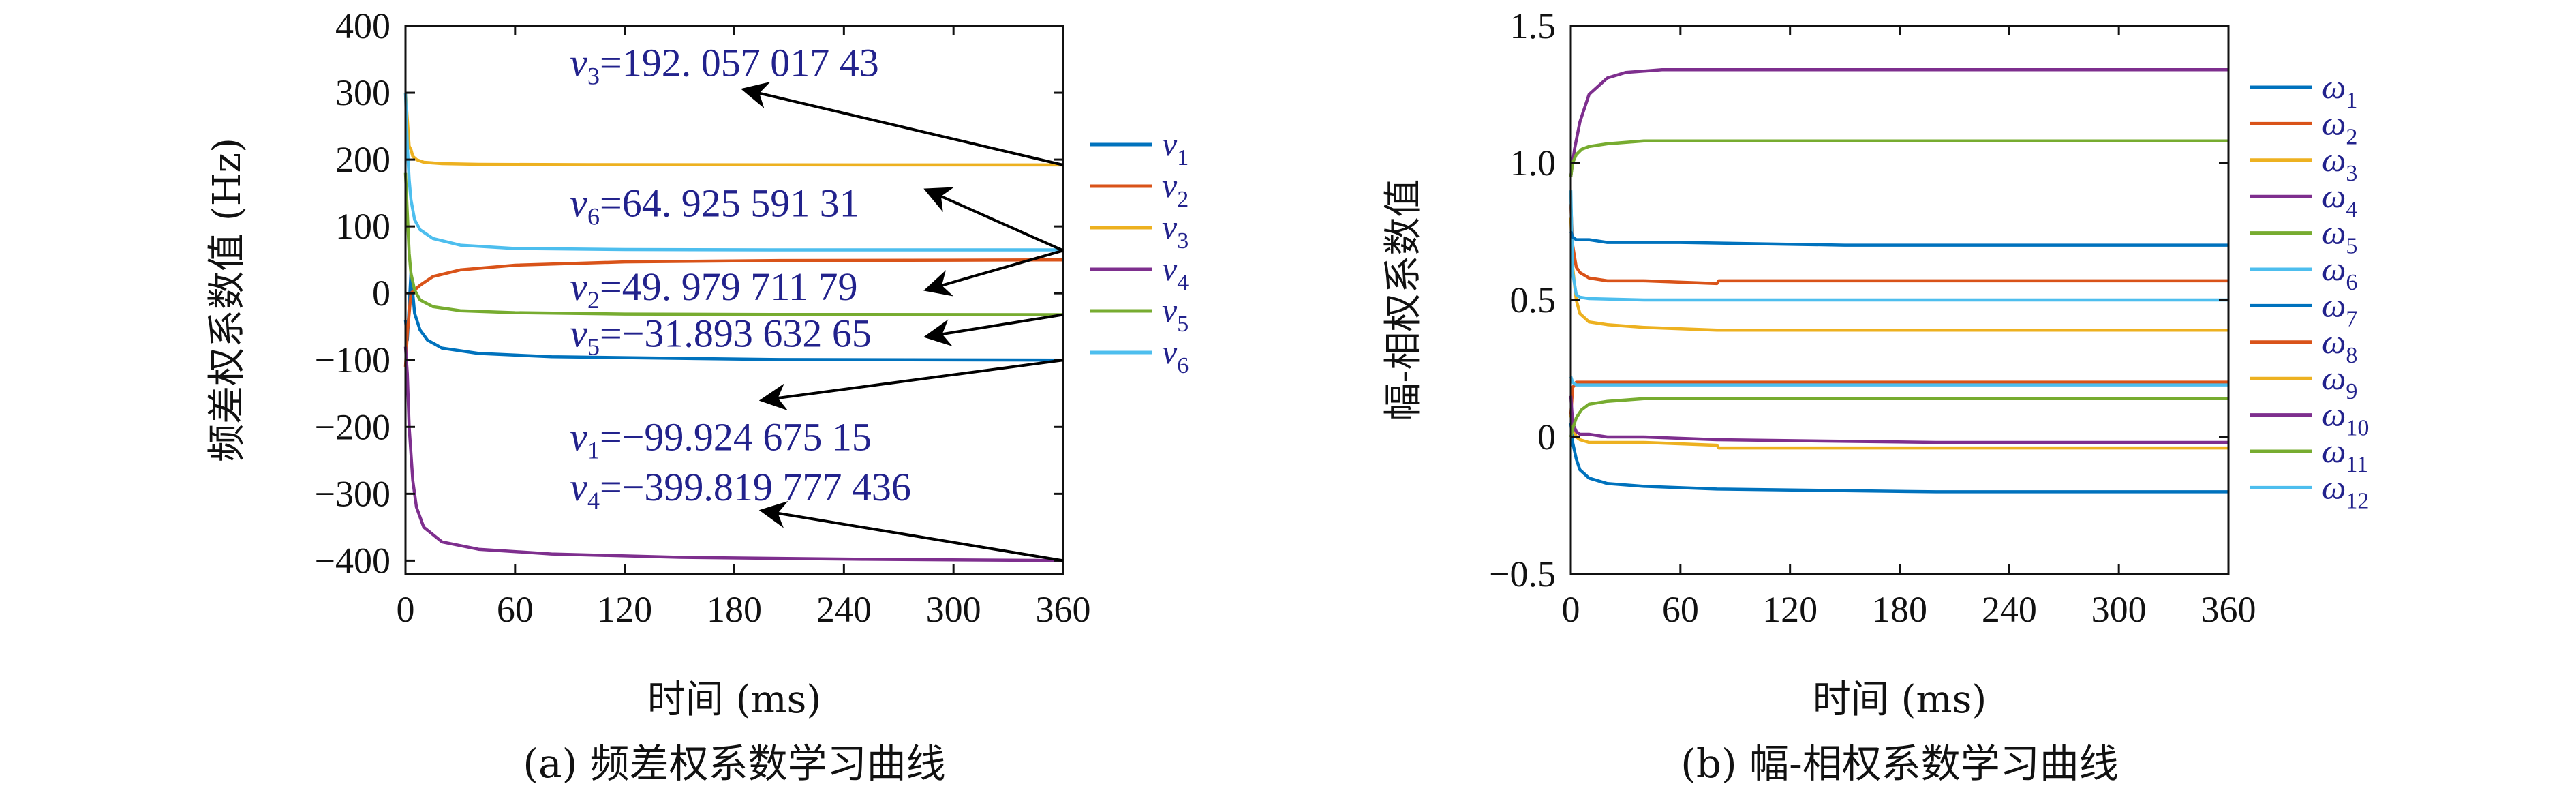 This screenshot has width=2576, height=799. What do you see at coordinates (2351, 136) in the screenshot?
I see `legend-entry-subscript: 2` at bounding box center [2351, 136].